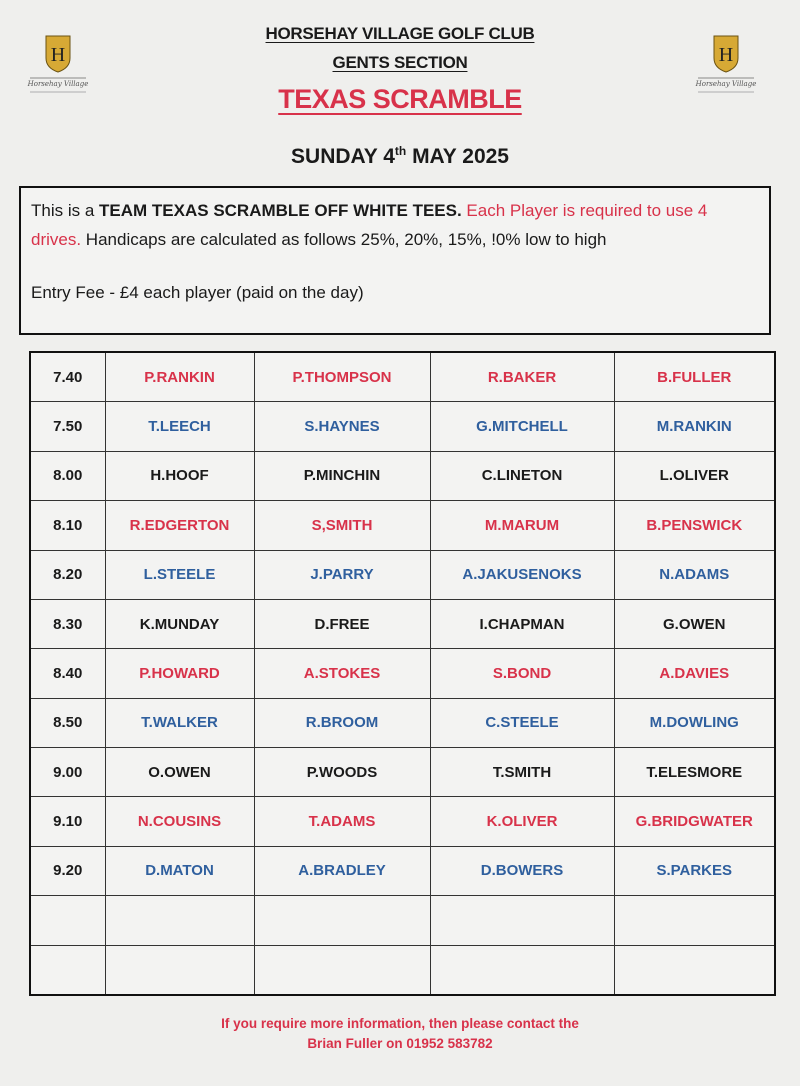 The height and width of the screenshot is (1086, 800). I want to click on tee-time-row: 8.00 H.HOOF P.MINCHIN C.LINETON L.OLIVER, so click(402, 476).